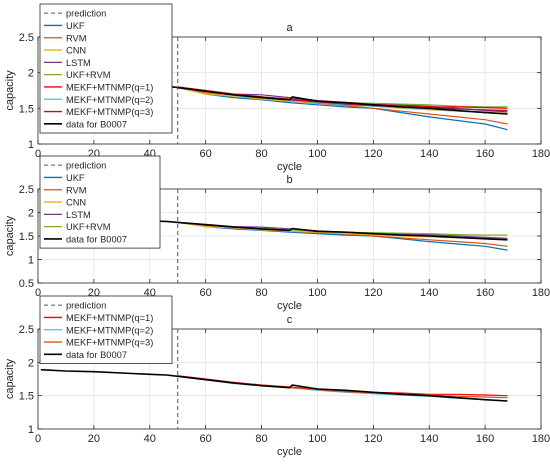 The image size is (550, 464). What do you see at coordinates (150, 439) in the screenshot?
I see `x-tick-label: 40` at bounding box center [150, 439].